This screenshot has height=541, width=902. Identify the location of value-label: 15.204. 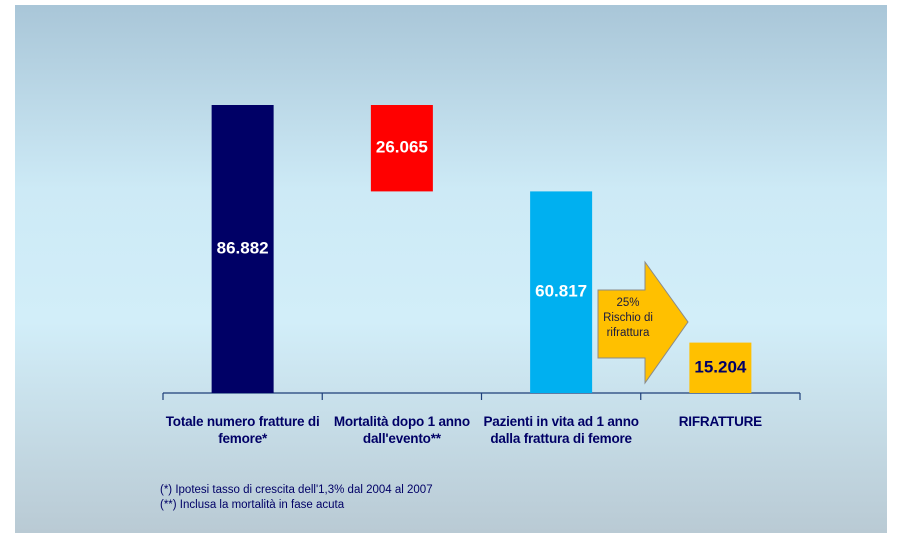
(720, 366).